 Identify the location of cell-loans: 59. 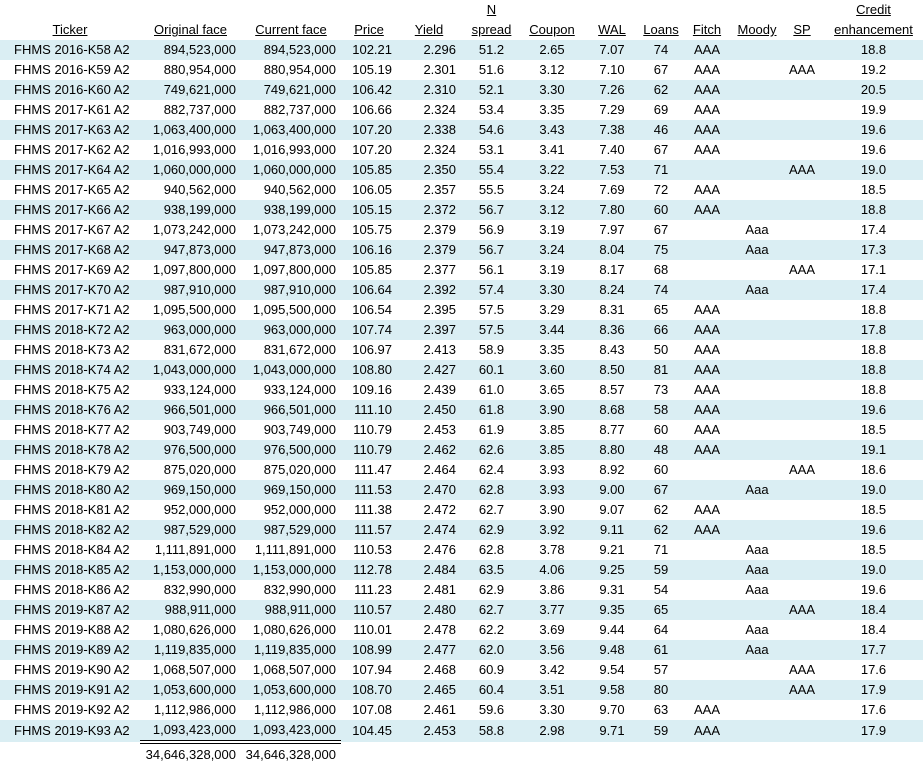
(661, 569).